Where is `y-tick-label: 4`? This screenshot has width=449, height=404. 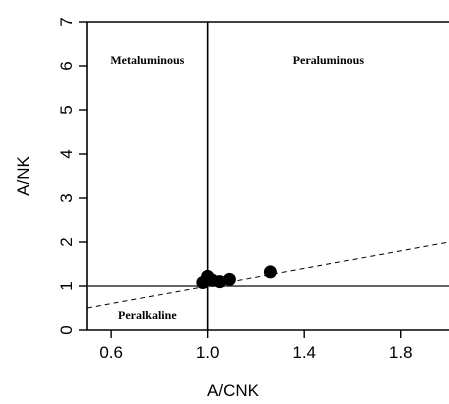
y-tick-label: 4 is located at coordinates (66, 153).